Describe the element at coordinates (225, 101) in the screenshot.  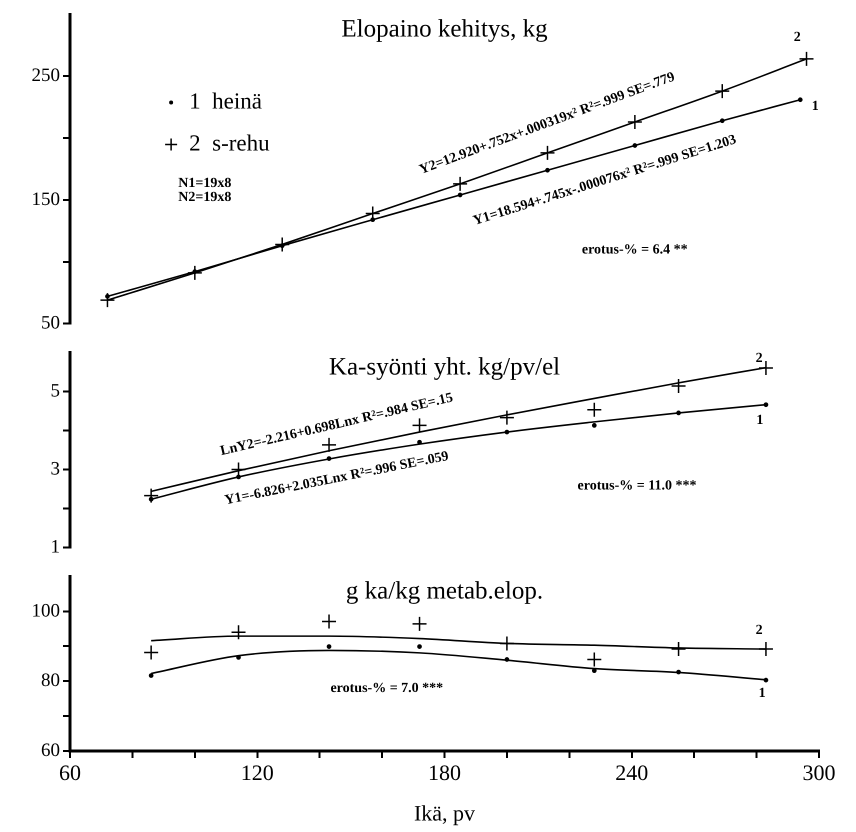
I see `legend-label: 1 heinä` at that location.